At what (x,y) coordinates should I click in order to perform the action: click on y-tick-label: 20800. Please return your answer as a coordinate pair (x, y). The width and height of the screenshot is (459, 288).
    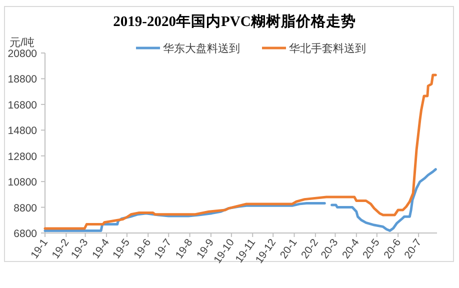
    Looking at the image, I should click on (23, 54).